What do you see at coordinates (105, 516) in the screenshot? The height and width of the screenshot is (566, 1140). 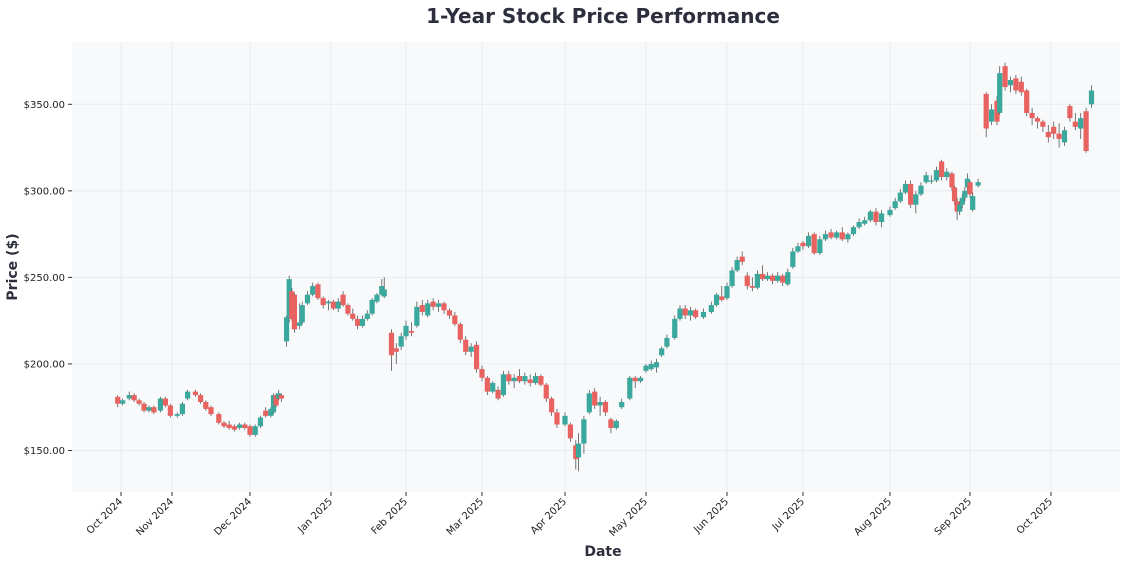 I see `x-tick-label: Oct 2024` at bounding box center [105, 516].